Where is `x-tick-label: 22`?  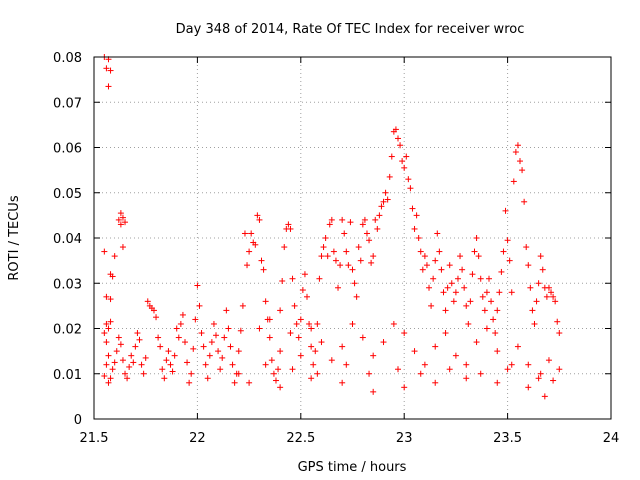 x-tick-label: 22 is located at coordinates (197, 438).